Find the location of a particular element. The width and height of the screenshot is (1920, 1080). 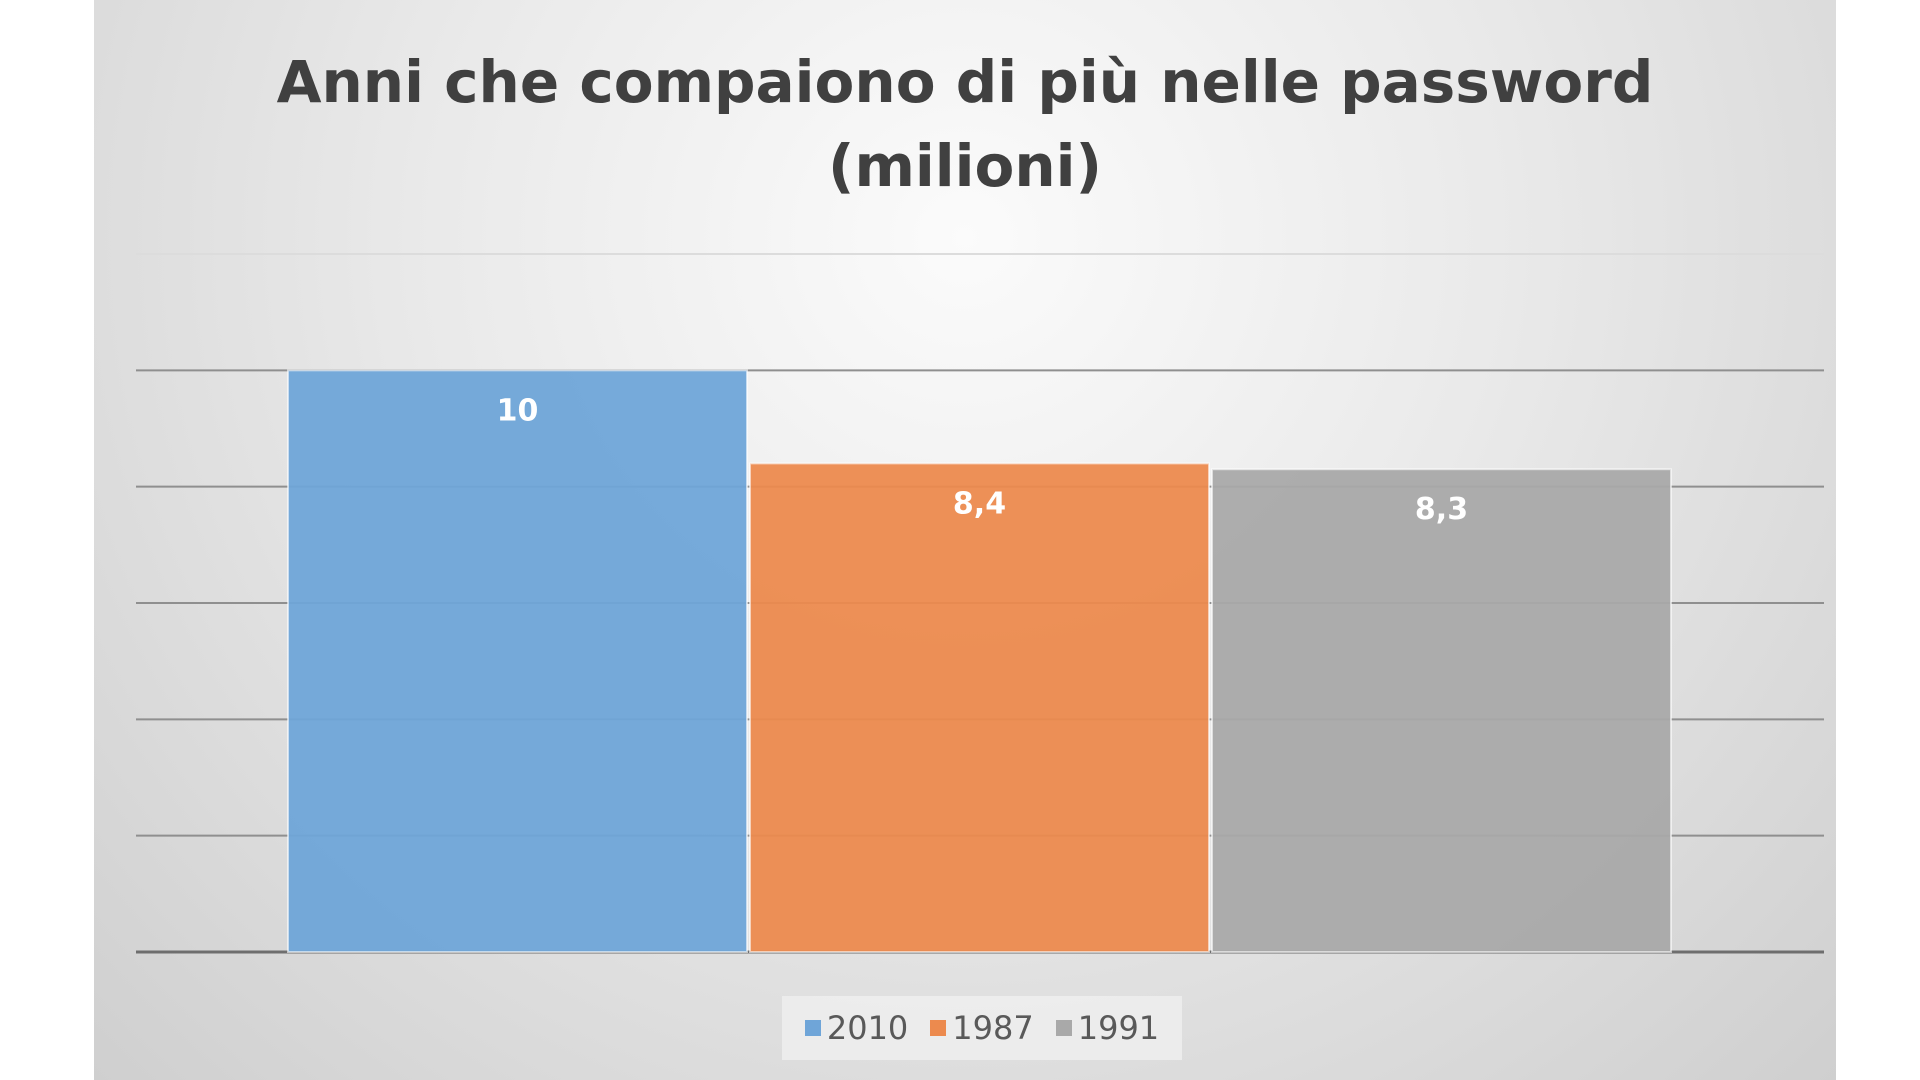

data-label-1991: 8,3 is located at coordinates (1441, 509).